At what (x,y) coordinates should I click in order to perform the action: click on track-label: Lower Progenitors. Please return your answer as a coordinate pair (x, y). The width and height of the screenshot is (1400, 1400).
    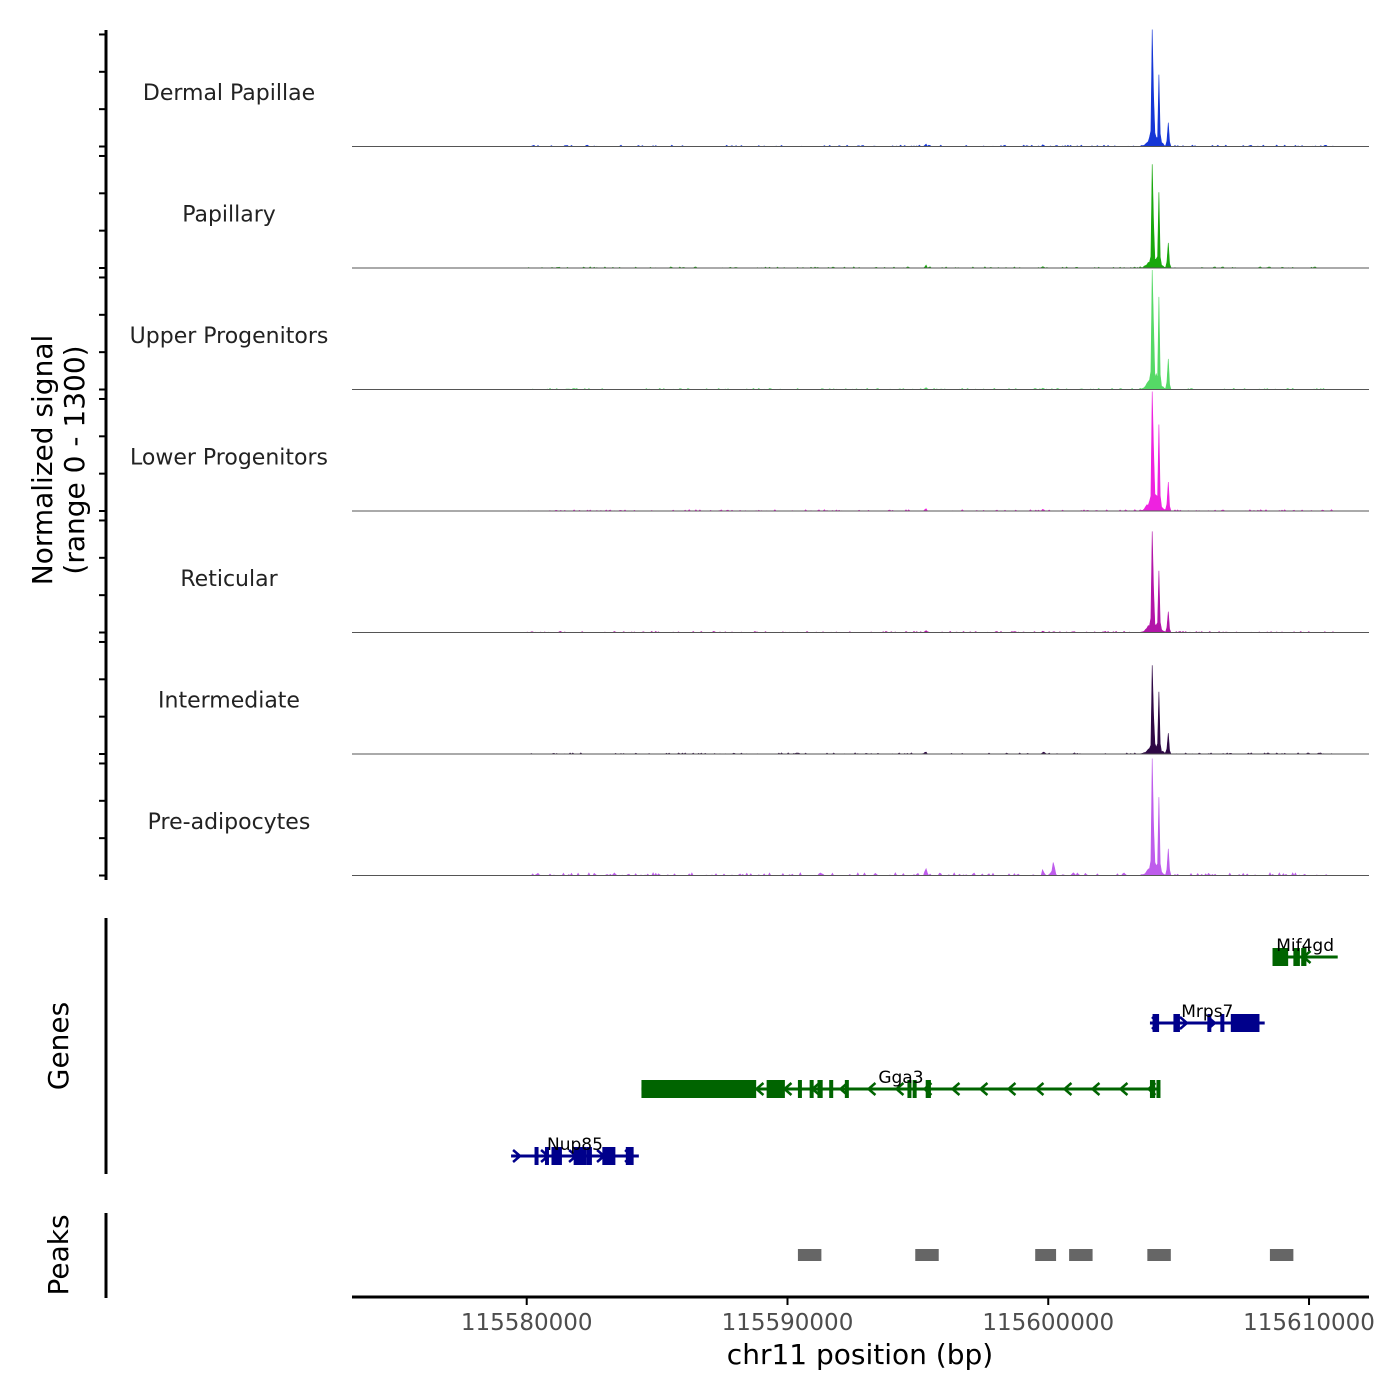
    Looking at the image, I should click on (229, 458).